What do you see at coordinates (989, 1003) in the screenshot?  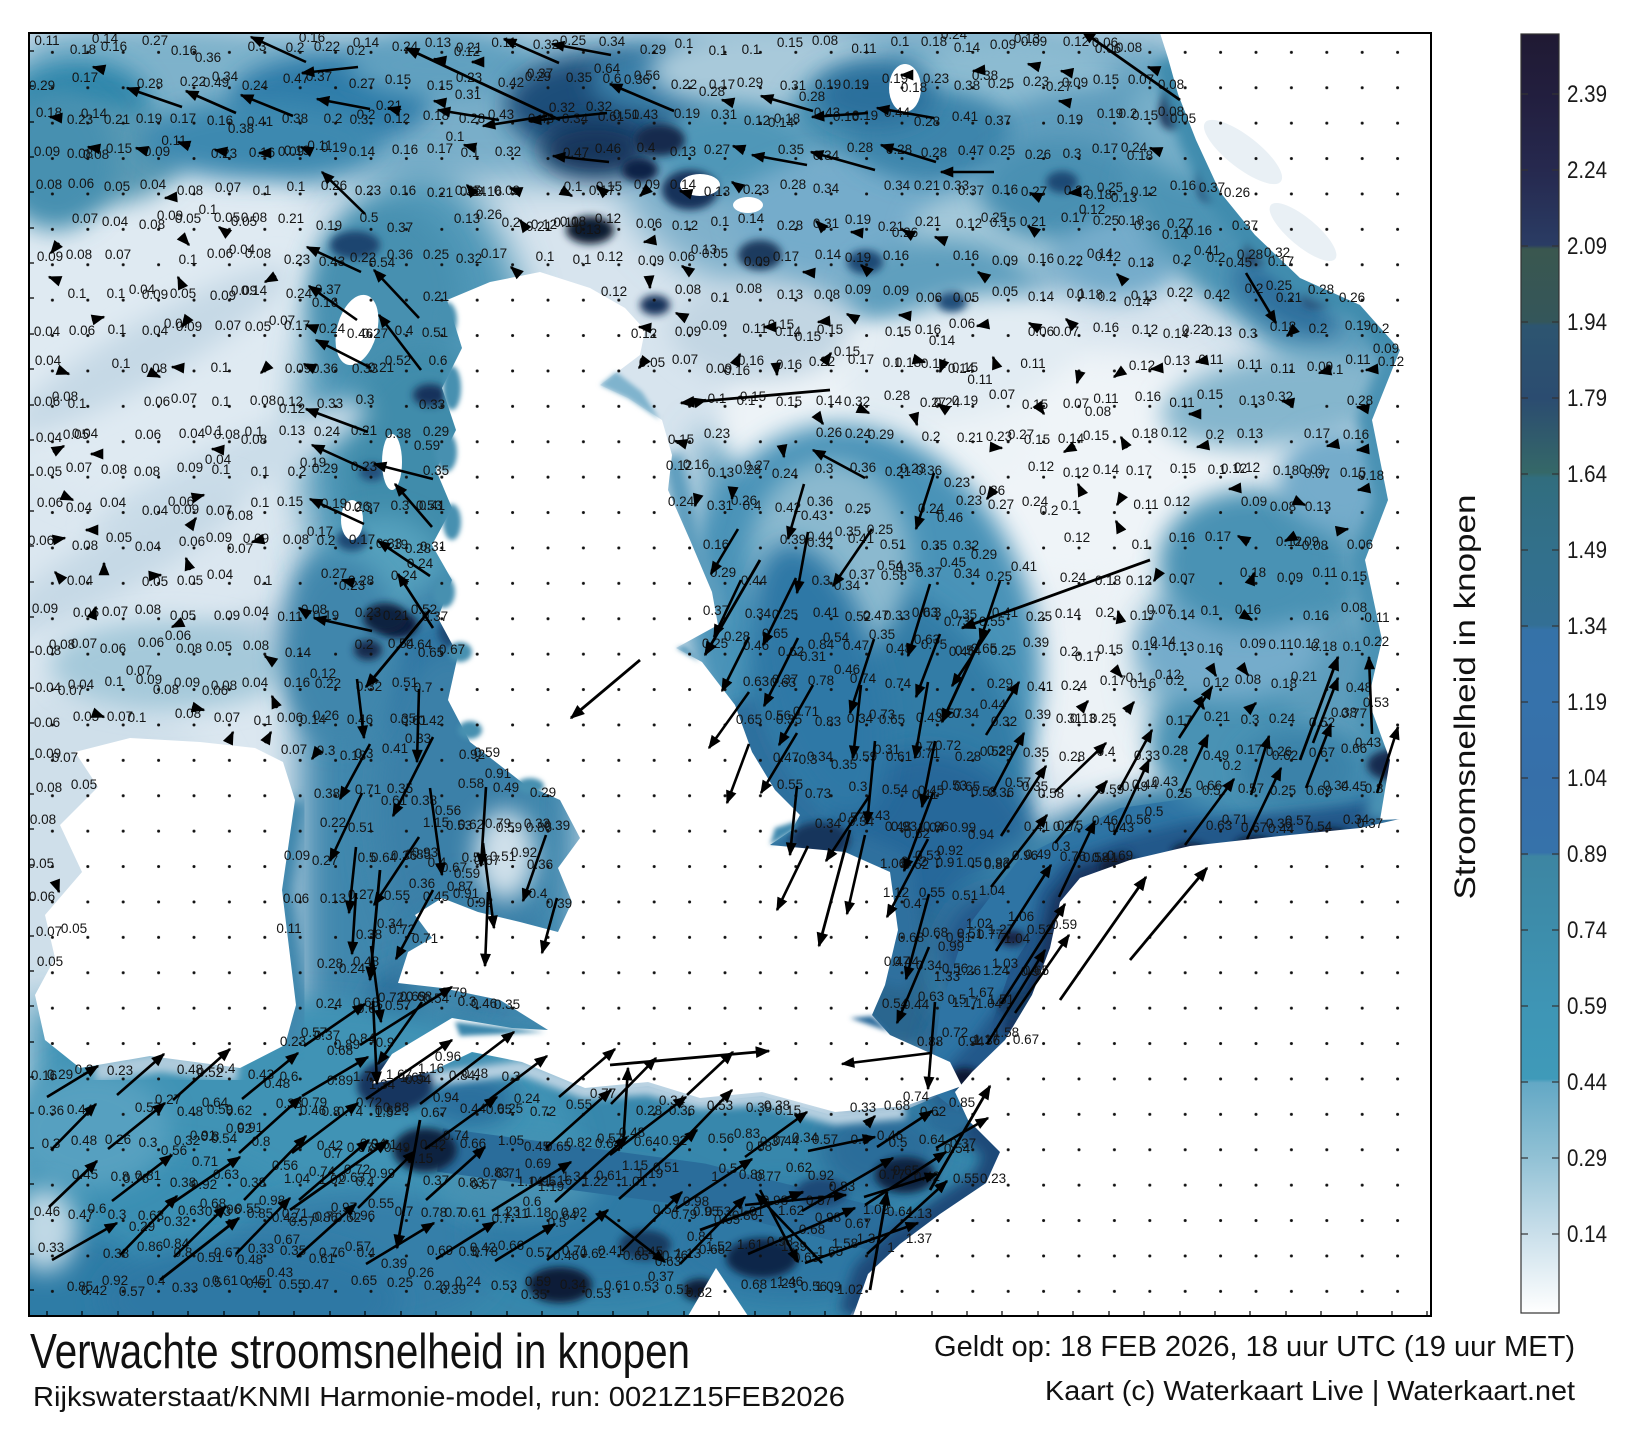 I see `svg-text: 1.04` at bounding box center [989, 1003].